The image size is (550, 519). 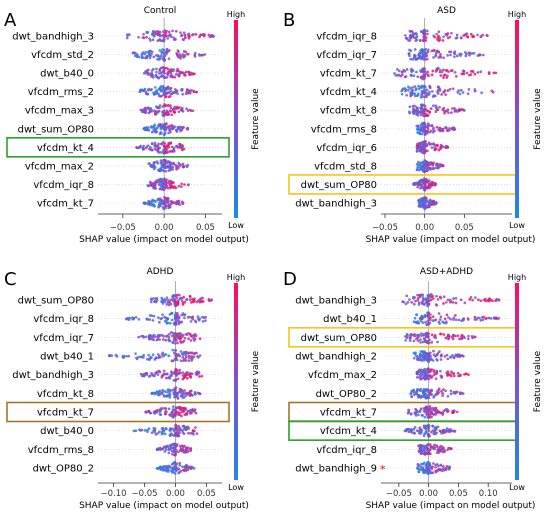 I want to click on feature-label-vfcdm-kt-7: vfcdm_kt_7, so click(x=65, y=204).